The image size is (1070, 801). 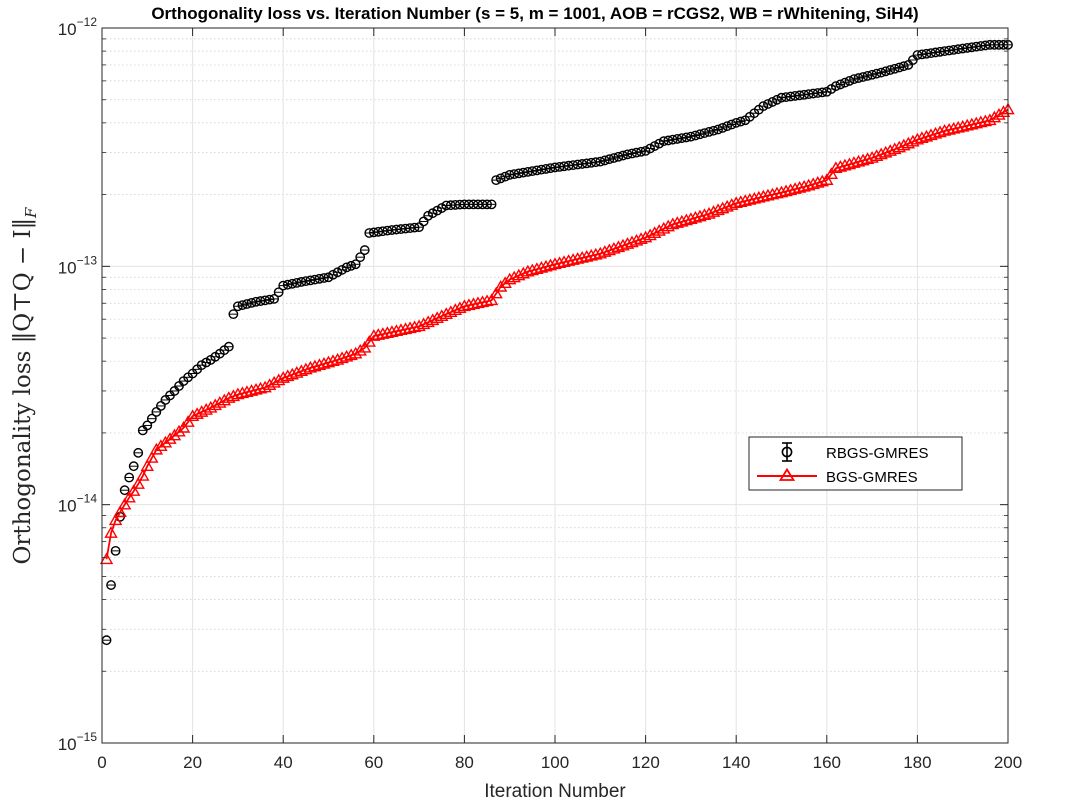 I want to click on x-tick-label: 120, so click(x=645, y=762).